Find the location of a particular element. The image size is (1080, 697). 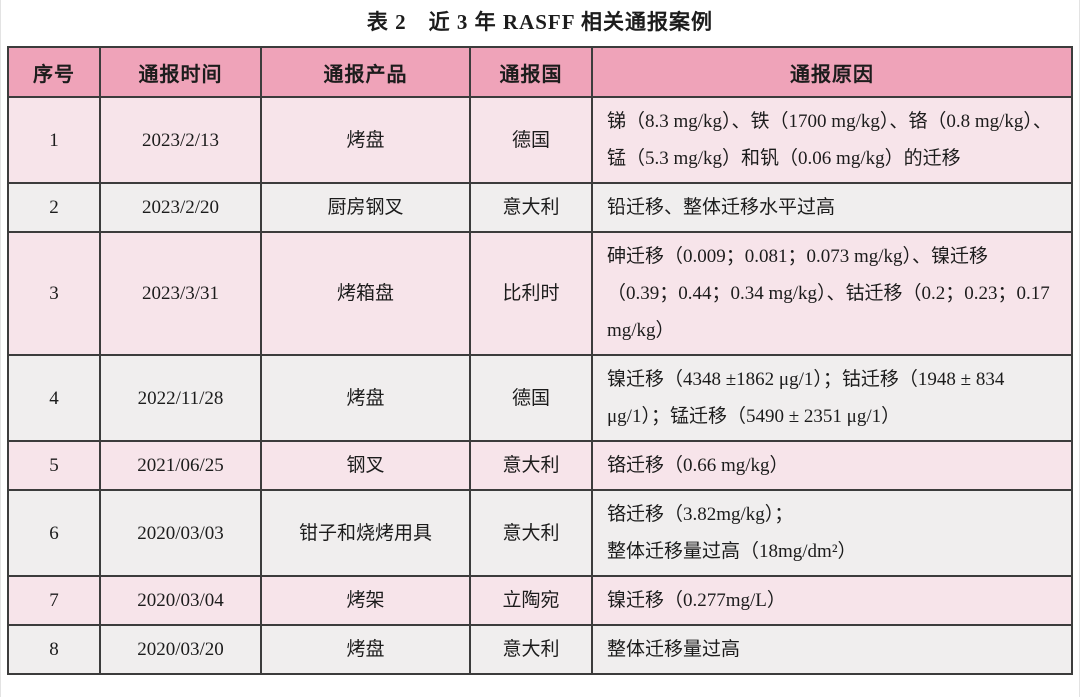

table-row: 5 2021/06/25 钢叉 意大利 铬迁移（0.66 mg/kg） is located at coordinates (540, 465).